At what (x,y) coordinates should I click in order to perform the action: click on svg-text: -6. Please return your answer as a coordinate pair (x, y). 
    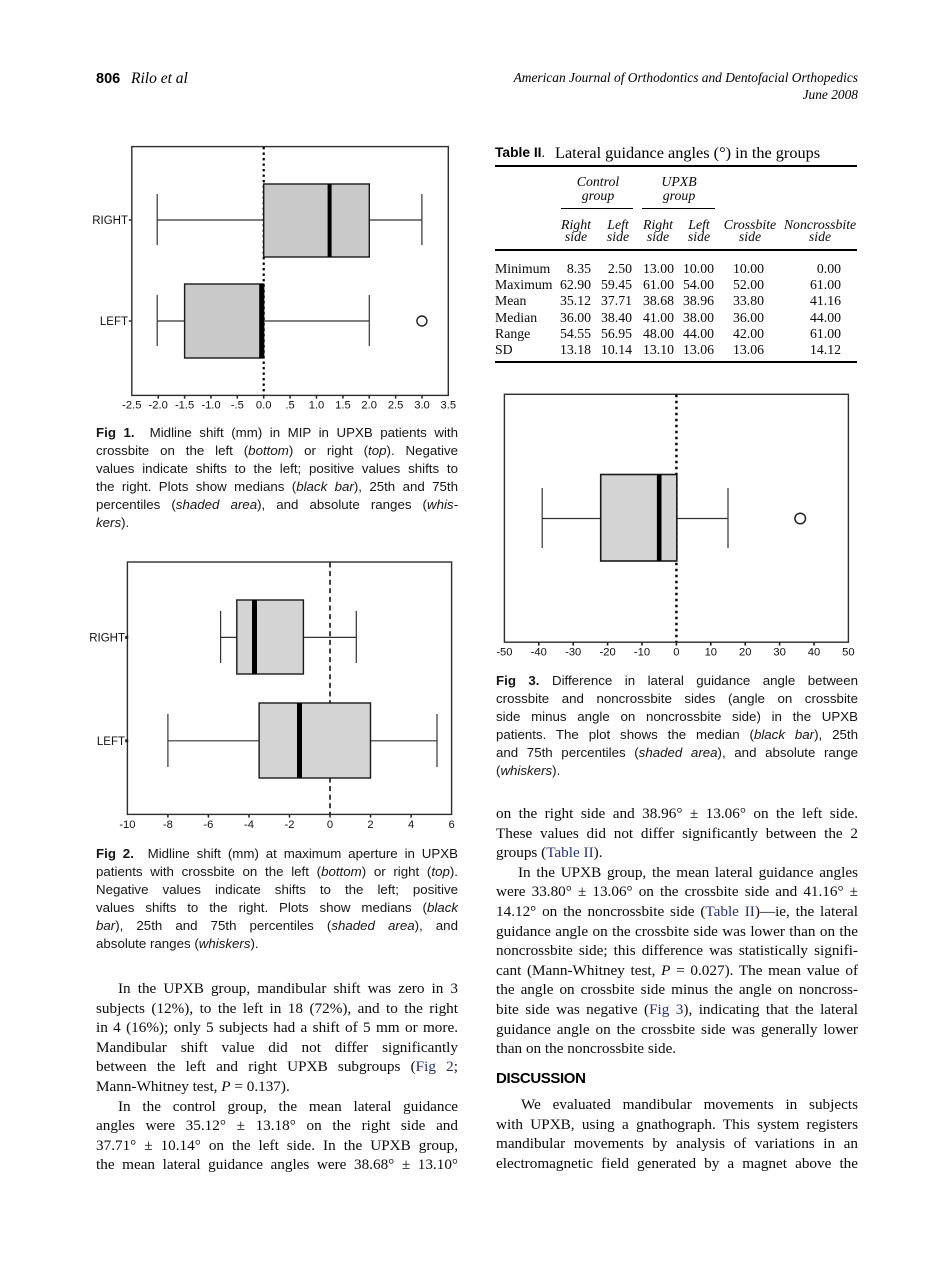
    Looking at the image, I should click on (208, 825).